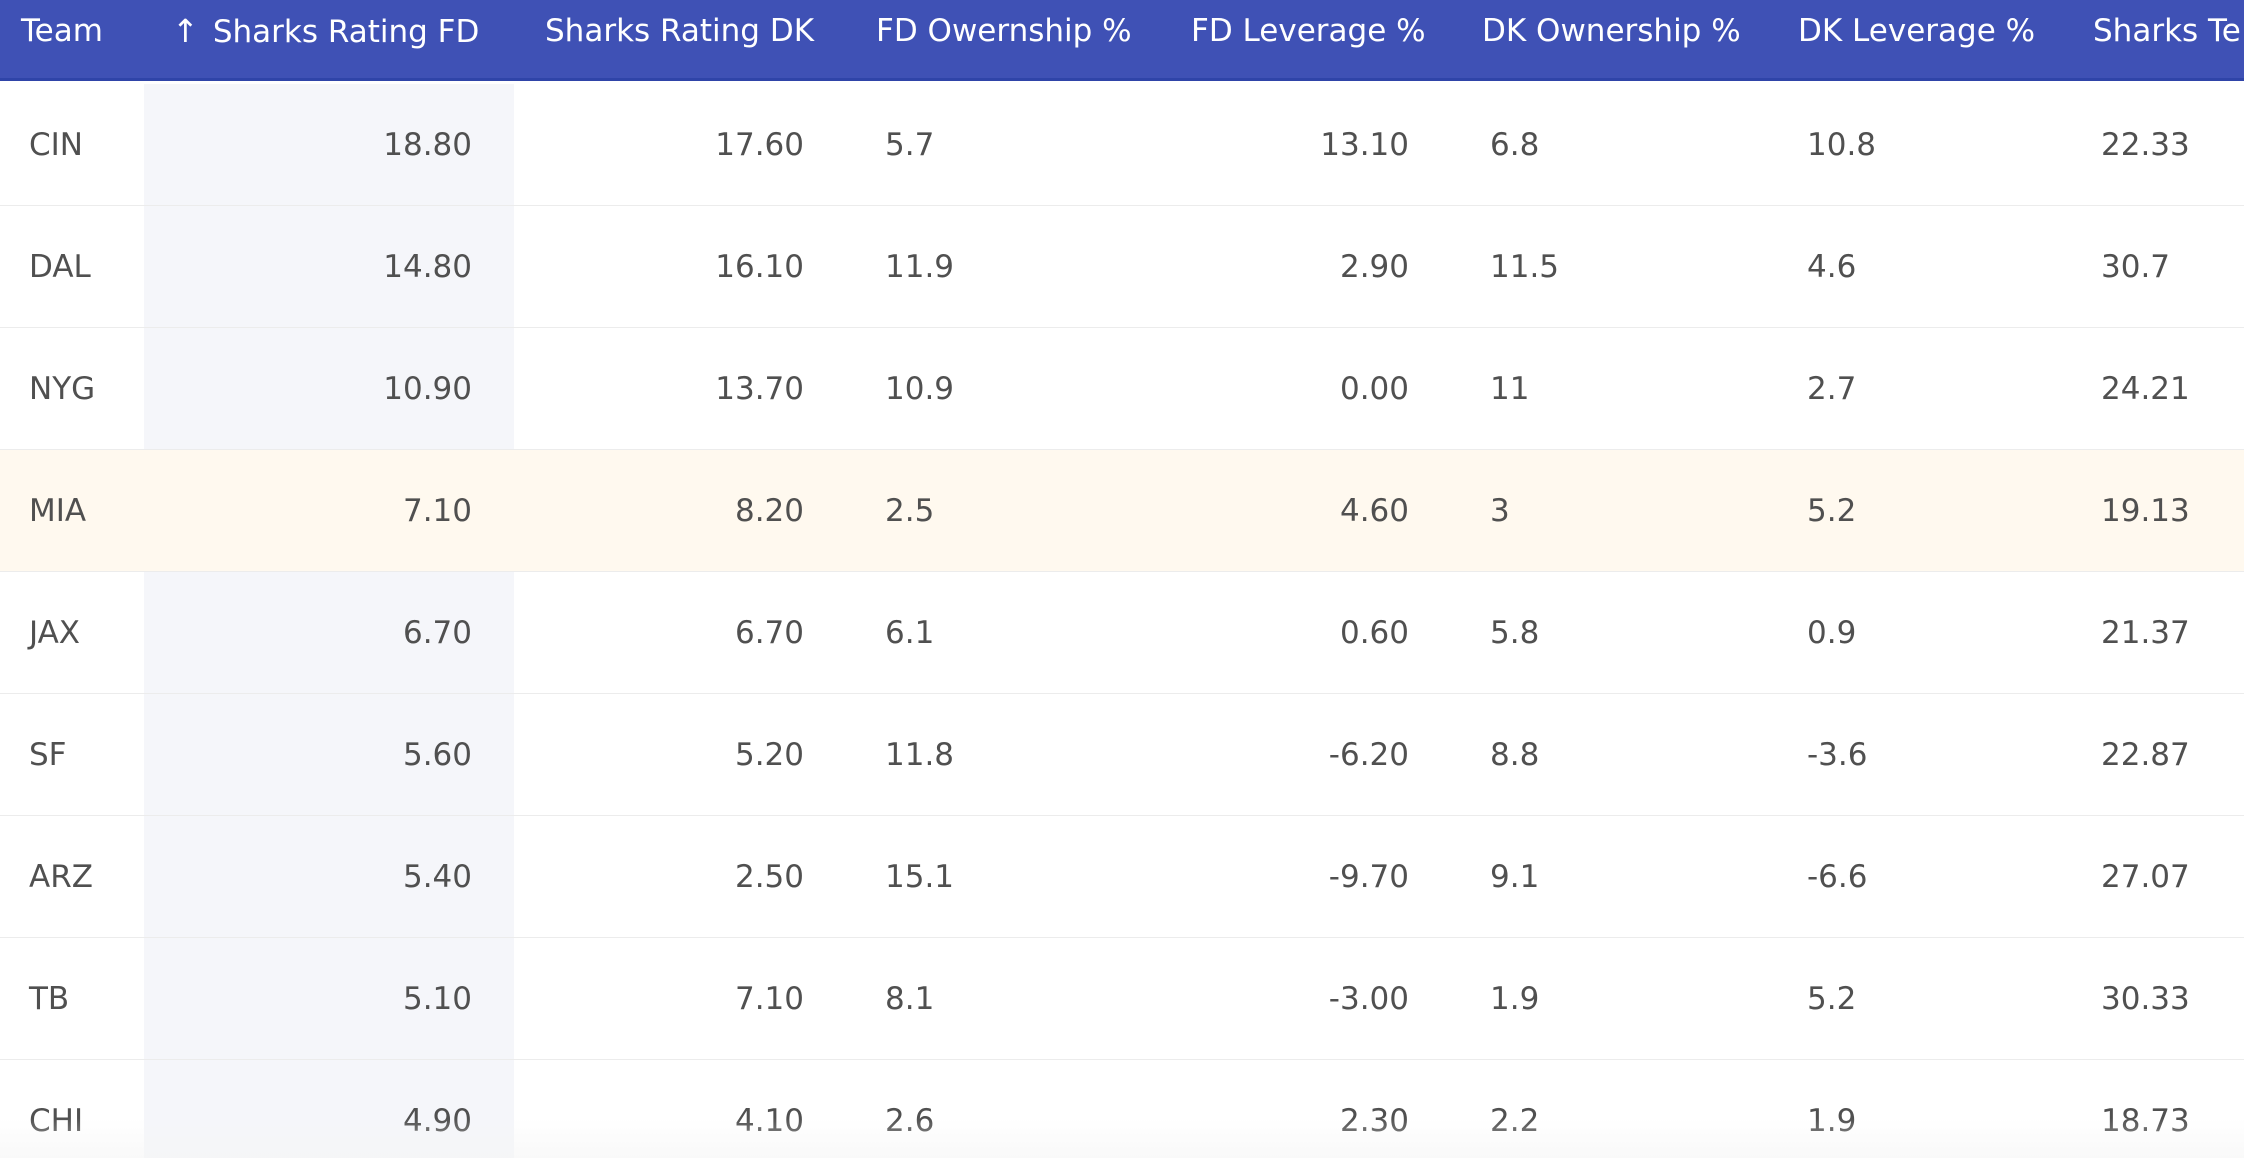 The height and width of the screenshot is (1158, 2244). I want to click on cell-sharks-rating-dk: 7.10, so click(769, 999).